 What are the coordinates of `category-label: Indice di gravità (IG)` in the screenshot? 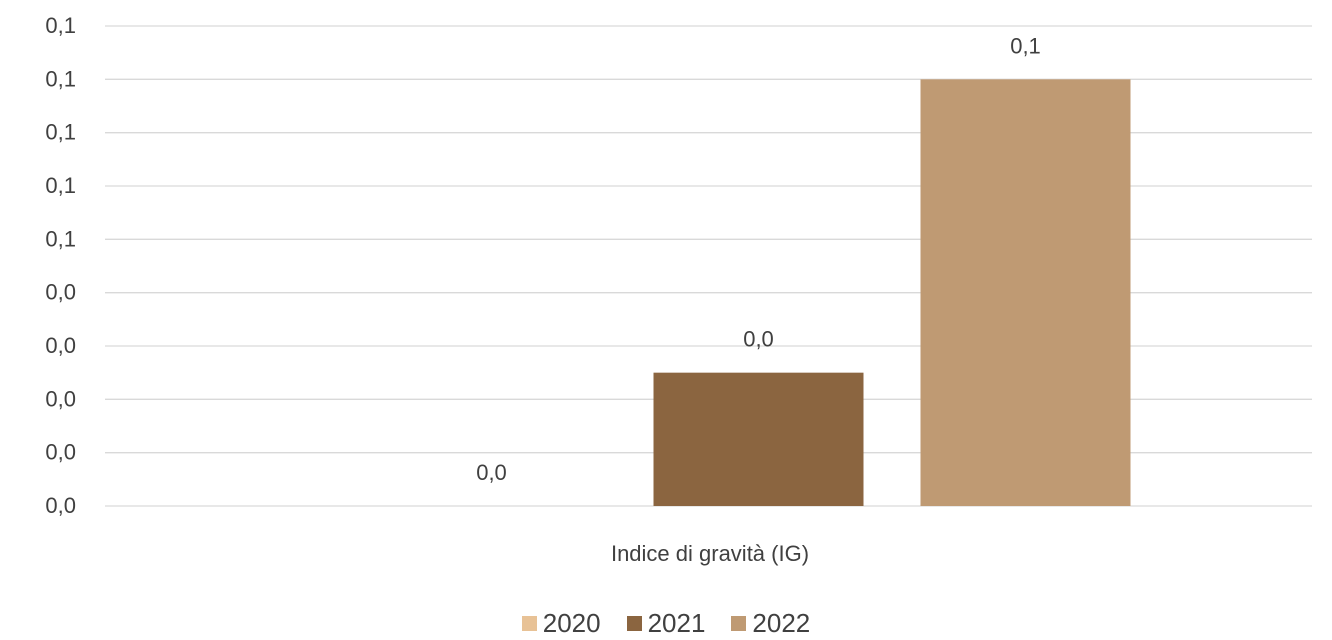 It's located at (710, 553).